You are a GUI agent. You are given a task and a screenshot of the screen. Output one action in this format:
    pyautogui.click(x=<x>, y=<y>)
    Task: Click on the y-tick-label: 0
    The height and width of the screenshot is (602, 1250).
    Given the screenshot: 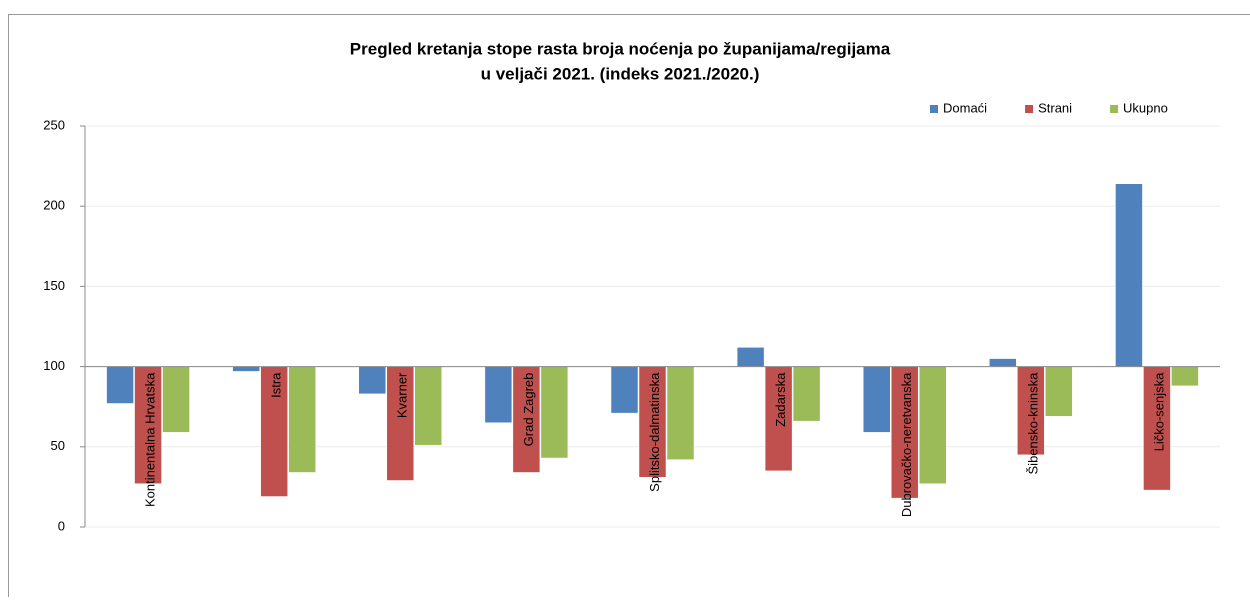 What is the action you would take?
    pyautogui.click(x=61, y=525)
    